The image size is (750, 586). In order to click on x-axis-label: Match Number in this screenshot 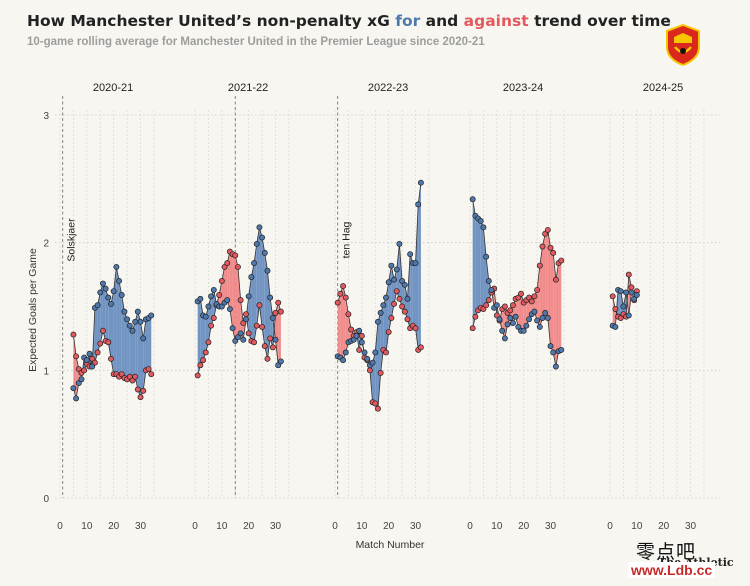, I will do `click(390, 545)`.